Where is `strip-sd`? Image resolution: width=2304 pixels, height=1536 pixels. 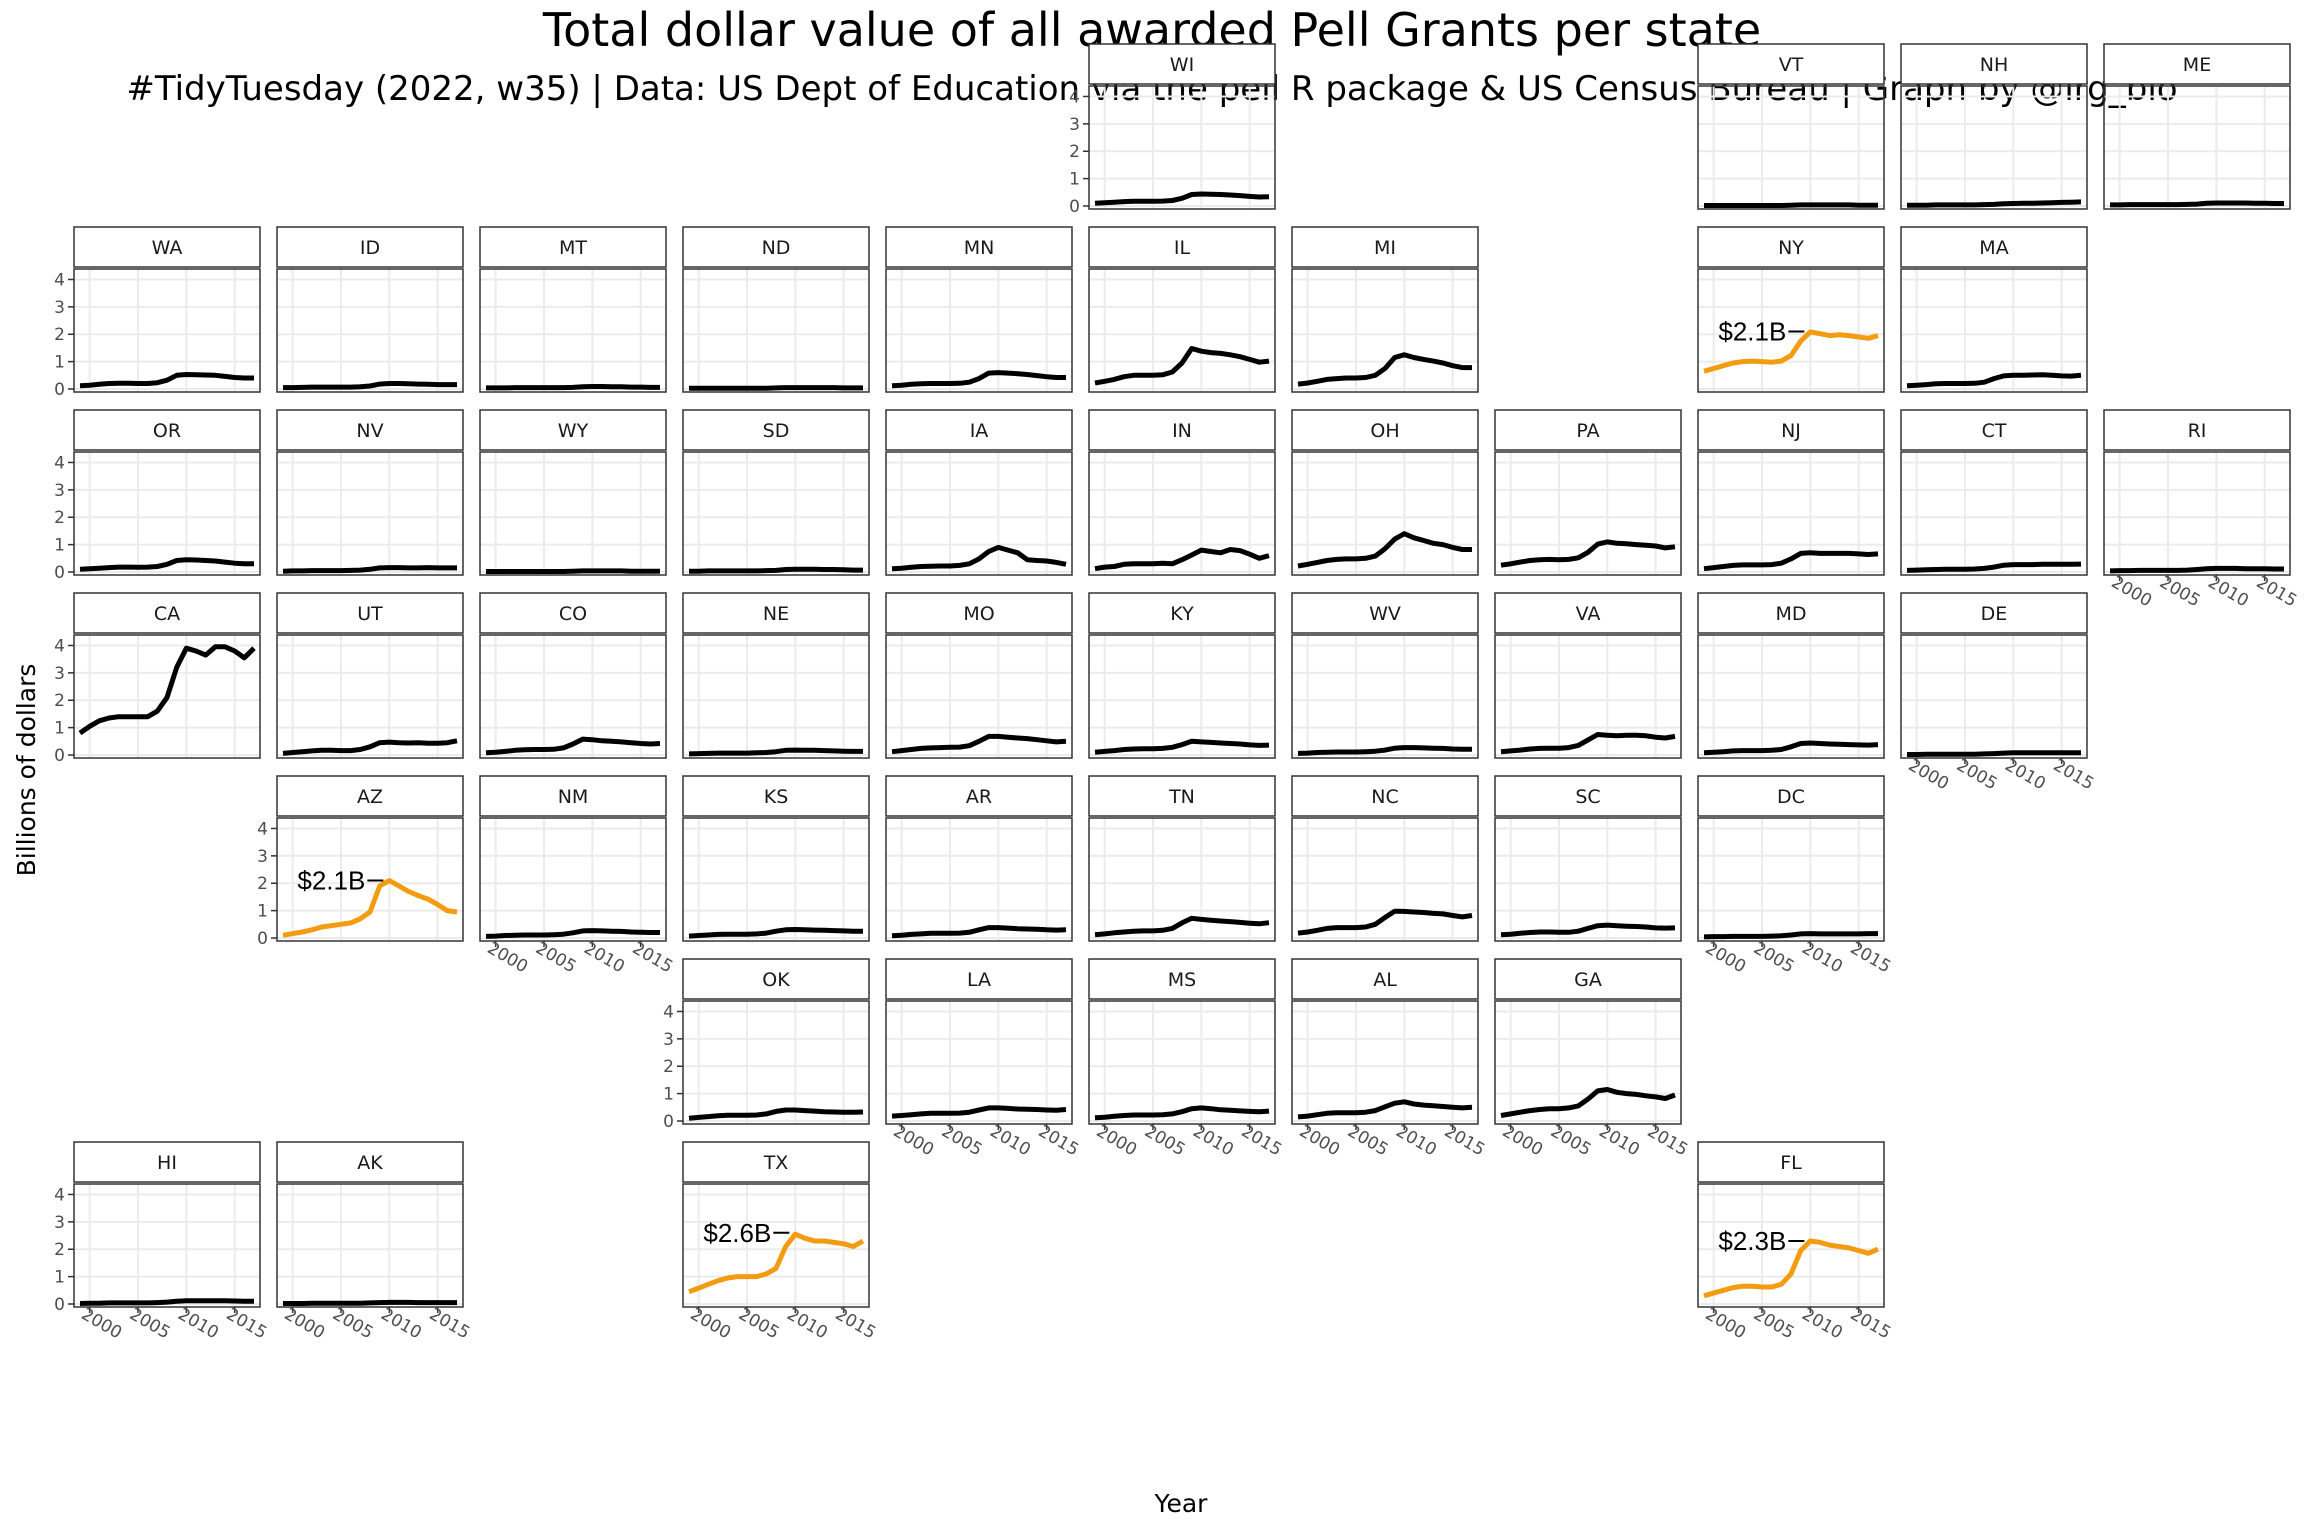
strip-sd is located at coordinates (776, 430).